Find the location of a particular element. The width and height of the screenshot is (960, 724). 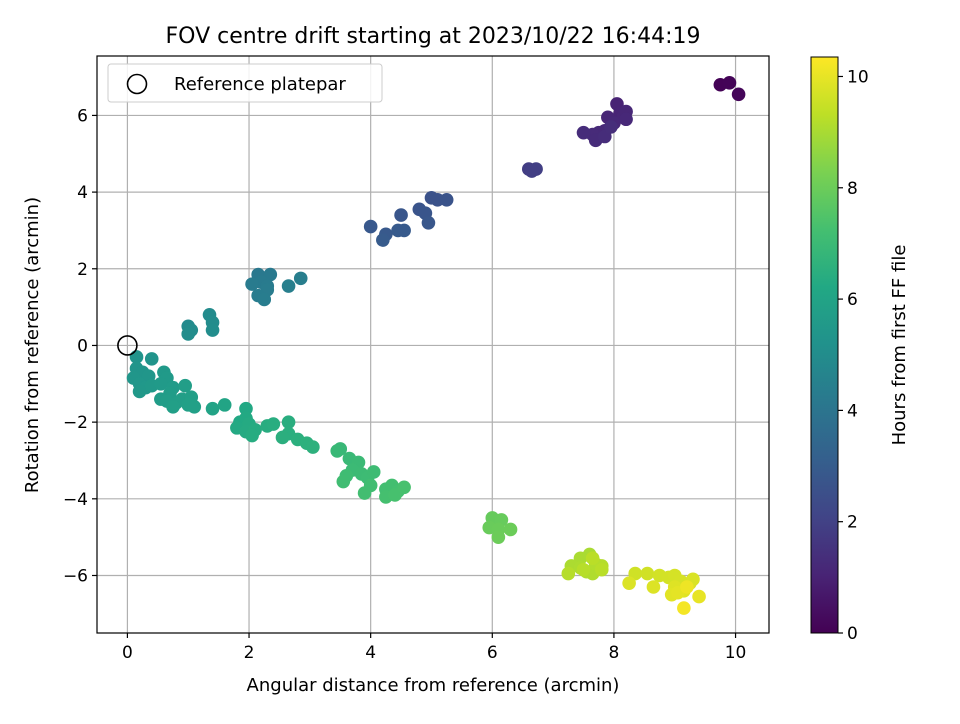

colorbar-gradient is located at coordinates (824, 345).